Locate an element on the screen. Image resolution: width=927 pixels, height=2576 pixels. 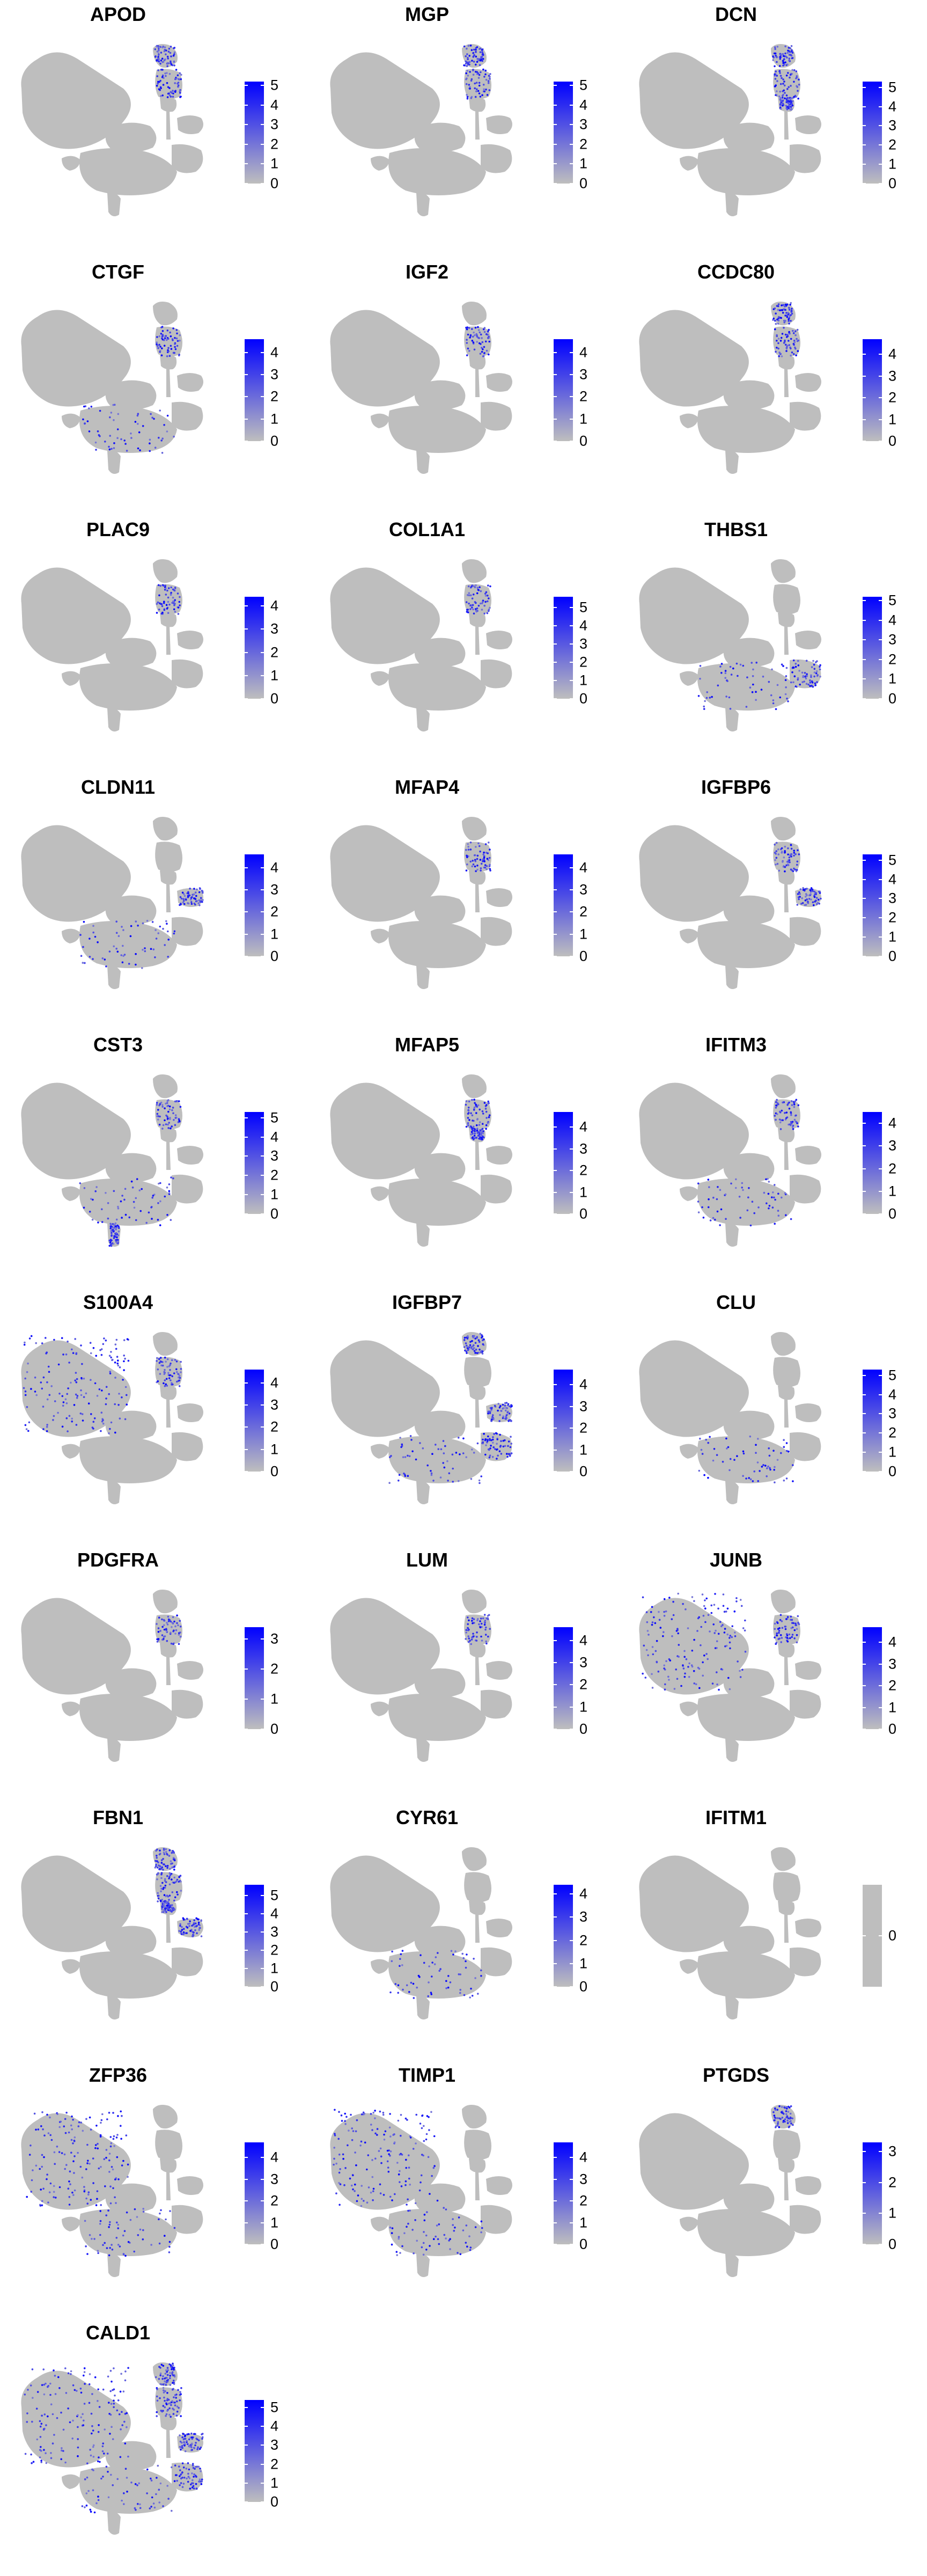
plot-title: THBS1 is located at coordinates (736, 529).